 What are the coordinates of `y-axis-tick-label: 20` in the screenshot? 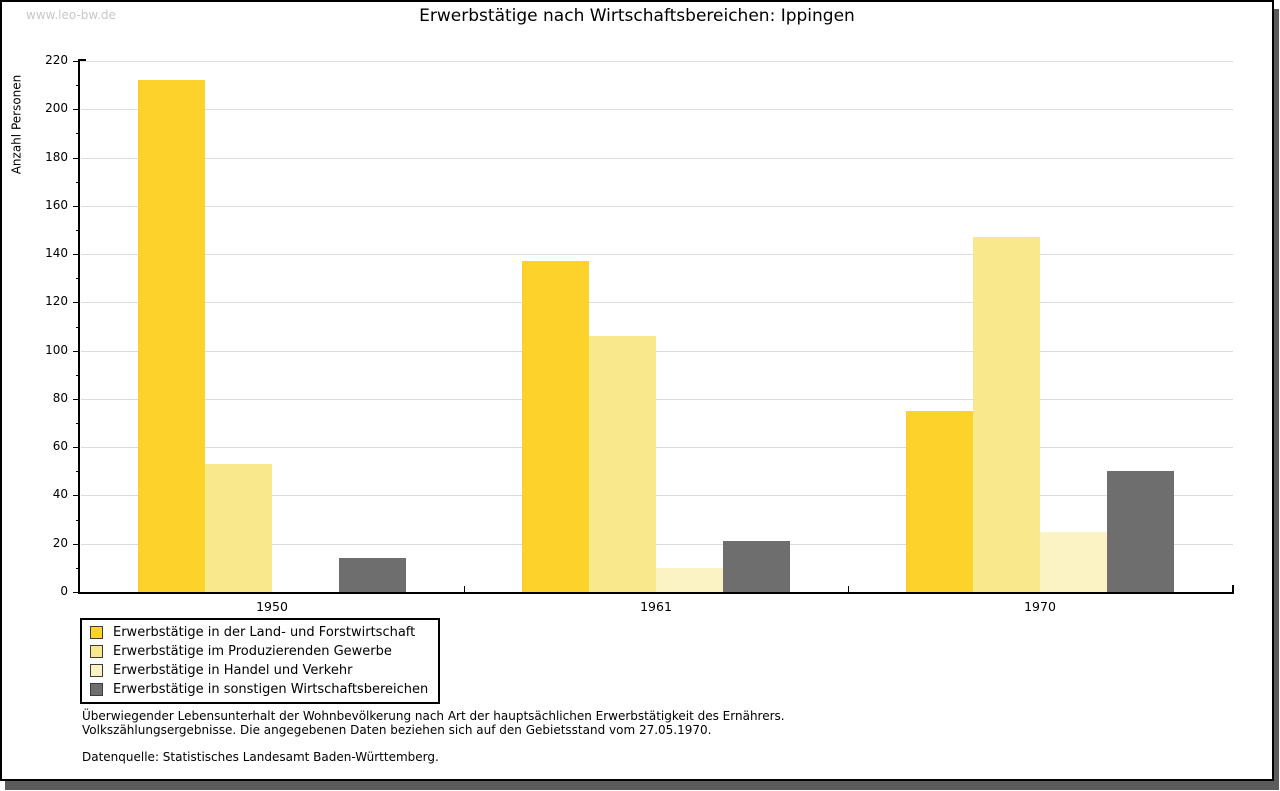 It's located at (60, 543).